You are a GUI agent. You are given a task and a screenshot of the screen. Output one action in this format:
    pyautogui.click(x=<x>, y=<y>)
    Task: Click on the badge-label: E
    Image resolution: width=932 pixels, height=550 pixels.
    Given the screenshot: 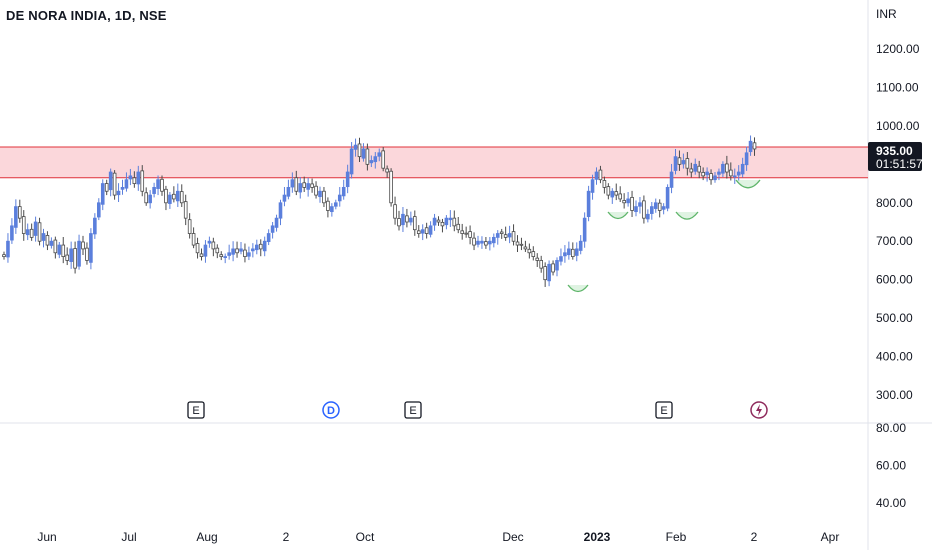 What is the action you would take?
    pyautogui.click(x=195, y=411)
    